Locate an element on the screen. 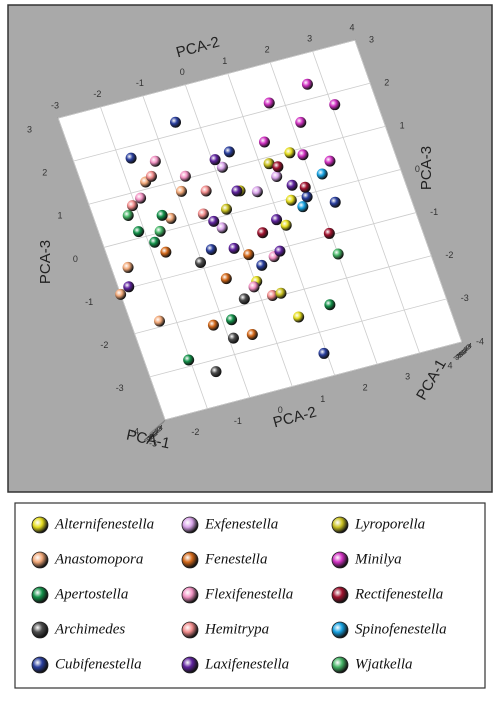 The width and height of the screenshot is (500, 709). x-tick-label: -5 is located at coordinates (459, 355).